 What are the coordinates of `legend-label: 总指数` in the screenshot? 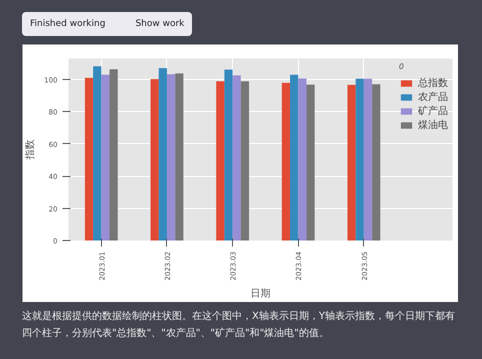 It's located at (433, 83).